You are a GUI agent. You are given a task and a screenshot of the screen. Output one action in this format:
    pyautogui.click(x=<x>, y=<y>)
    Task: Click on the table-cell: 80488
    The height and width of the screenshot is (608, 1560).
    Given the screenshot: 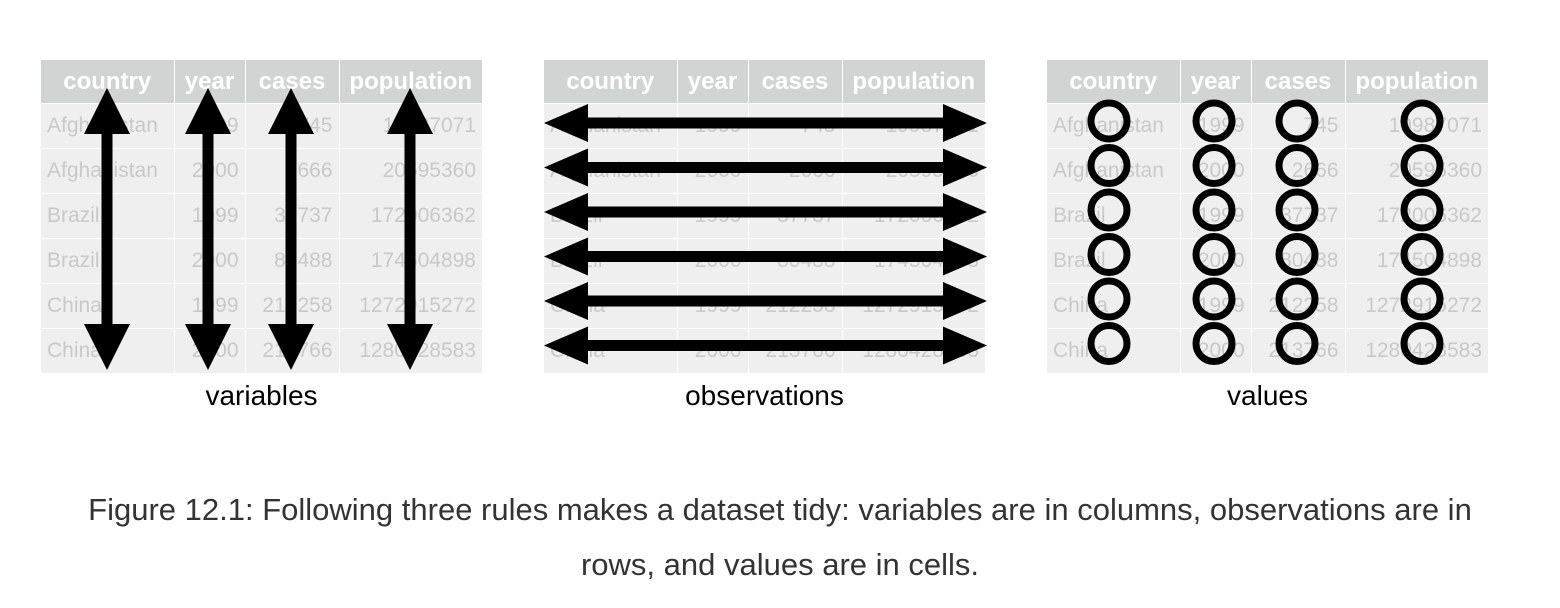 What is the action you would take?
    pyautogui.click(x=1298, y=261)
    